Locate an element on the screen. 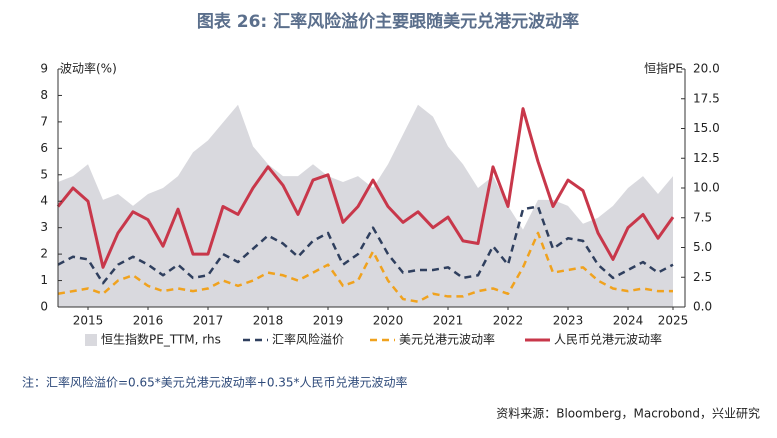  x-tick-label: 2023 is located at coordinates (568, 321).